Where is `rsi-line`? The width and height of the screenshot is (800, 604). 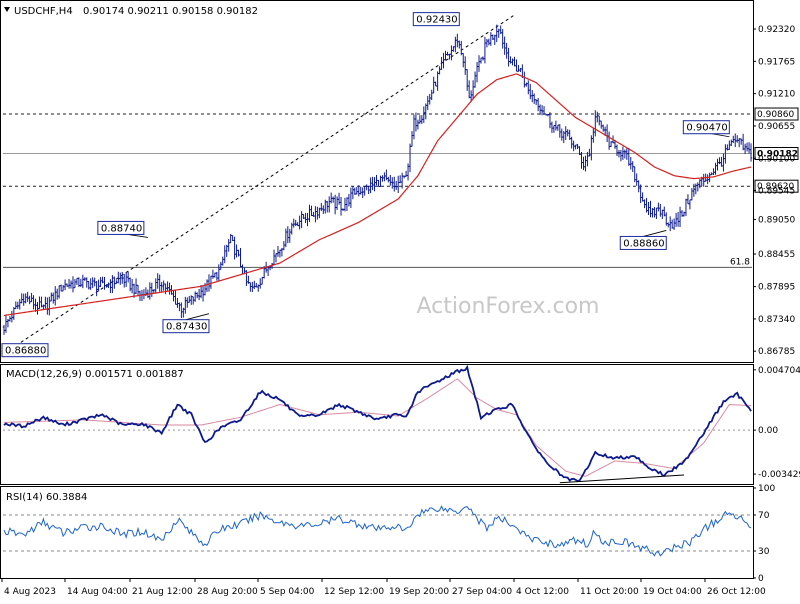
rsi-line is located at coordinates (377, 531).